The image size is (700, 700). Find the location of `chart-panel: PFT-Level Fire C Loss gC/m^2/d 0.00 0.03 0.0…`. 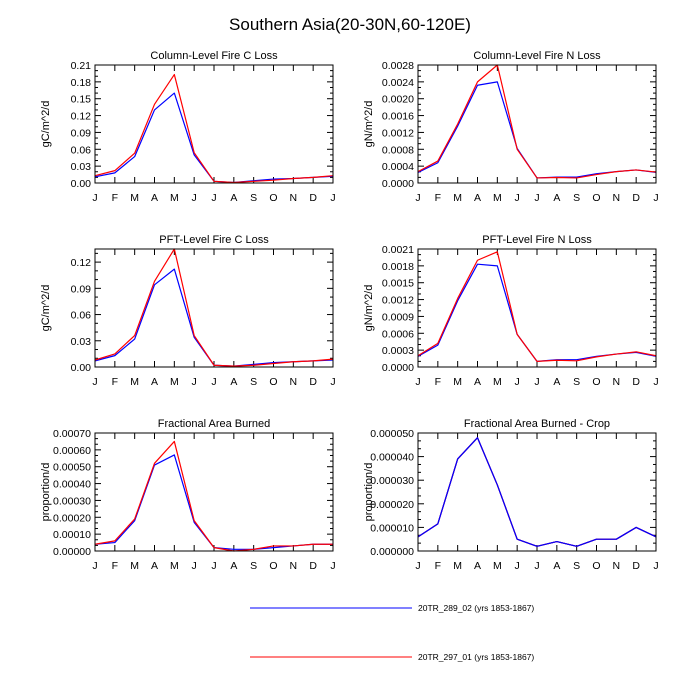

chart-panel: PFT-Level Fire C Loss gC/m^2/d 0.00 0.03 0.0… is located at coordinates (188, 311).